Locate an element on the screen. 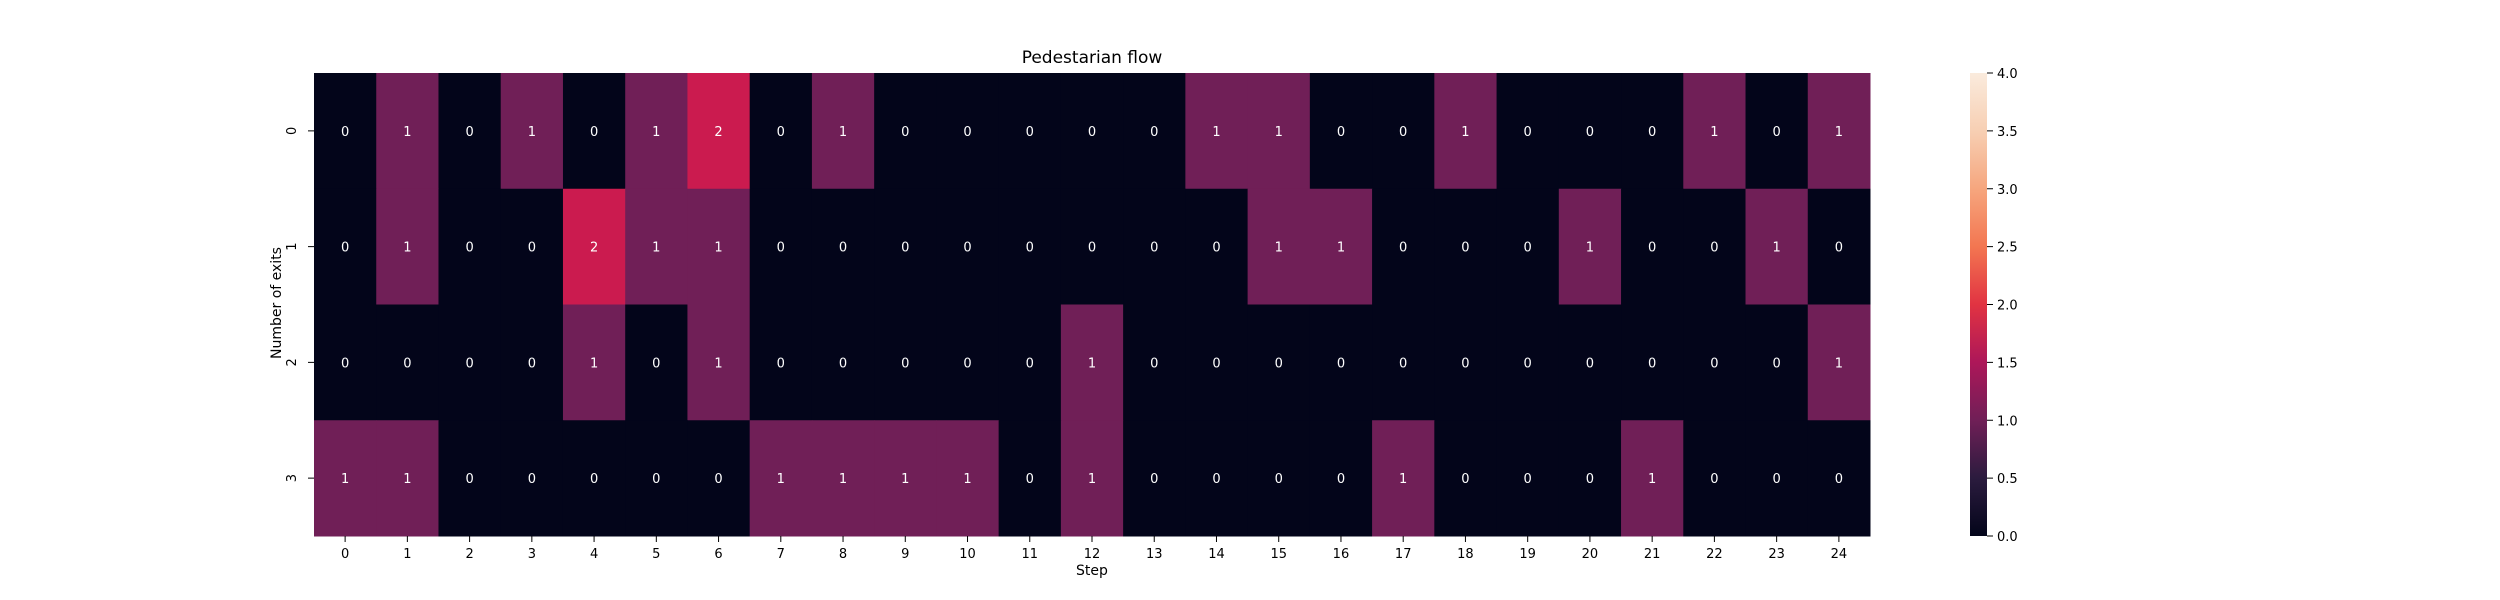 The height and width of the screenshot is (600, 2500). x-tick-label: 9 is located at coordinates (905, 554).